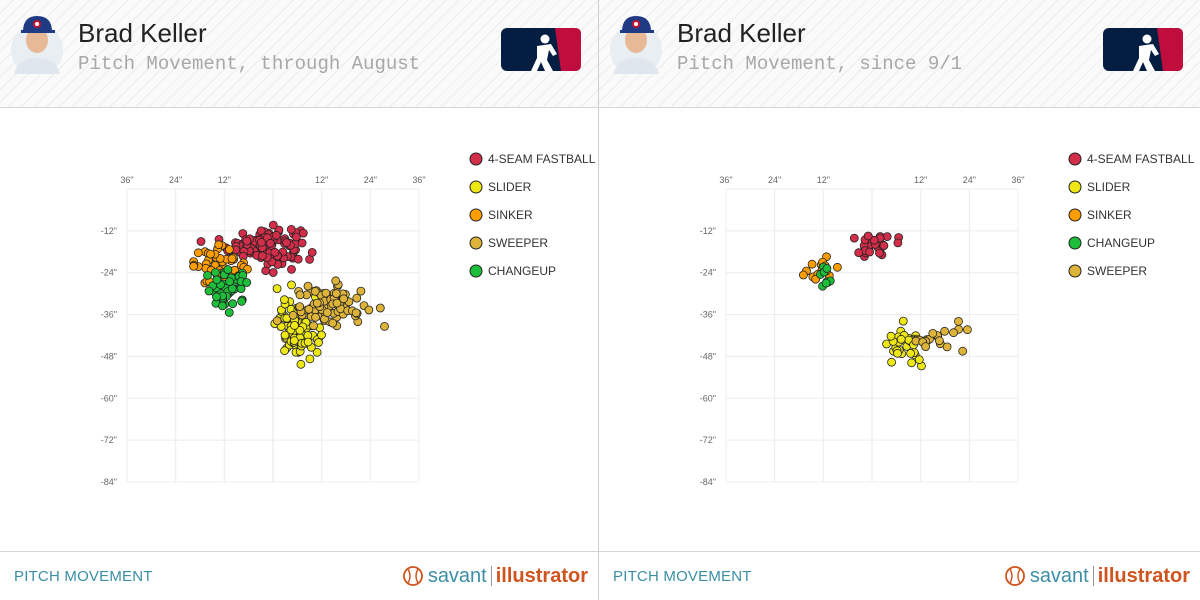  What do you see at coordinates (457, 575) in the screenshot?
I see `savant-text: savant` at bounding box center [457, 575].